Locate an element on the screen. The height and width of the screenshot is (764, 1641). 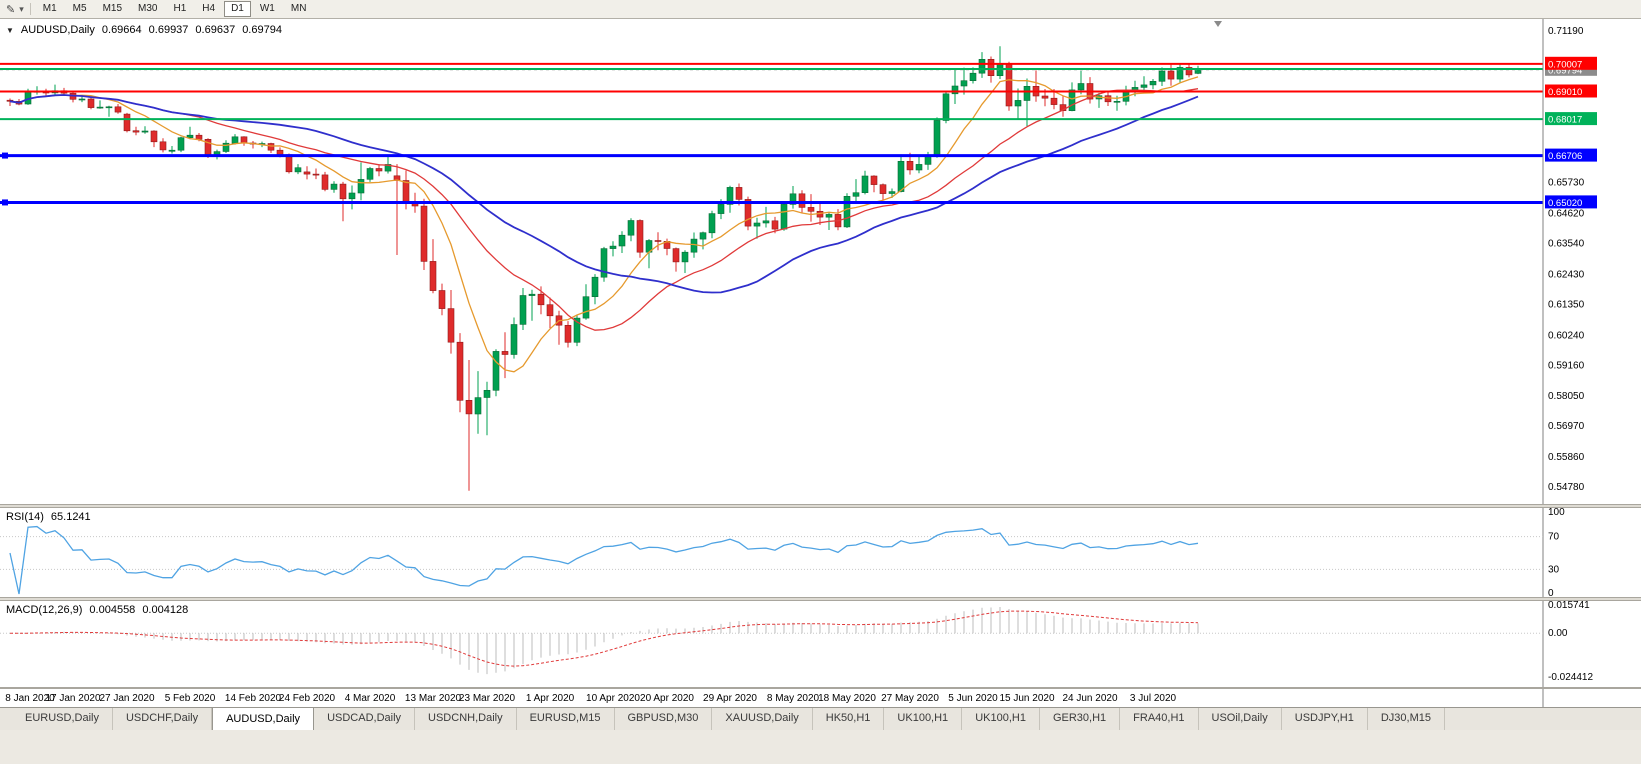
date-axis-label: 8 May 2020 is located at coordinates (793, 698).